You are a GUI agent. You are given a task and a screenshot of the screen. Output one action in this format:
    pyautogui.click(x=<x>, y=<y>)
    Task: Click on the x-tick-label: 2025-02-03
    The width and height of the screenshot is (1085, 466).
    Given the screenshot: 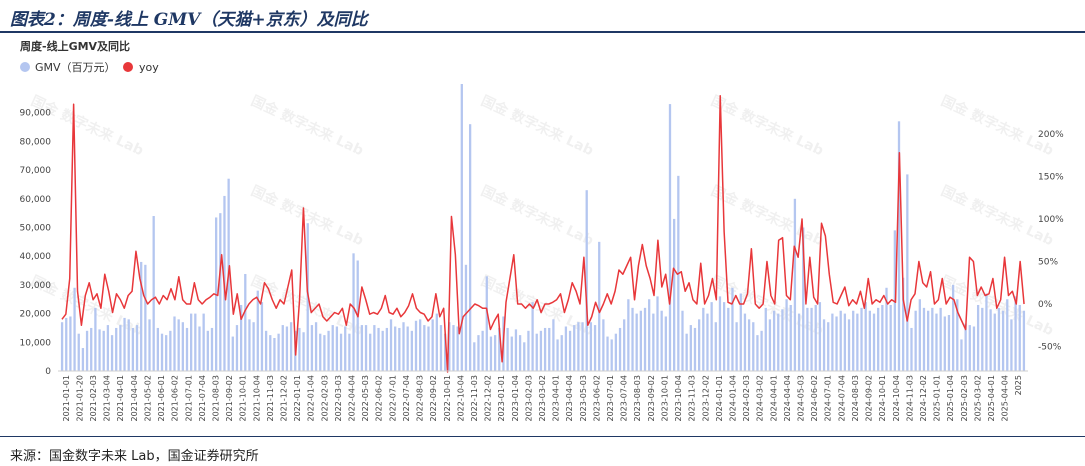 What is the action you would take?
    pyautogui.click(x=964, y=398)
    